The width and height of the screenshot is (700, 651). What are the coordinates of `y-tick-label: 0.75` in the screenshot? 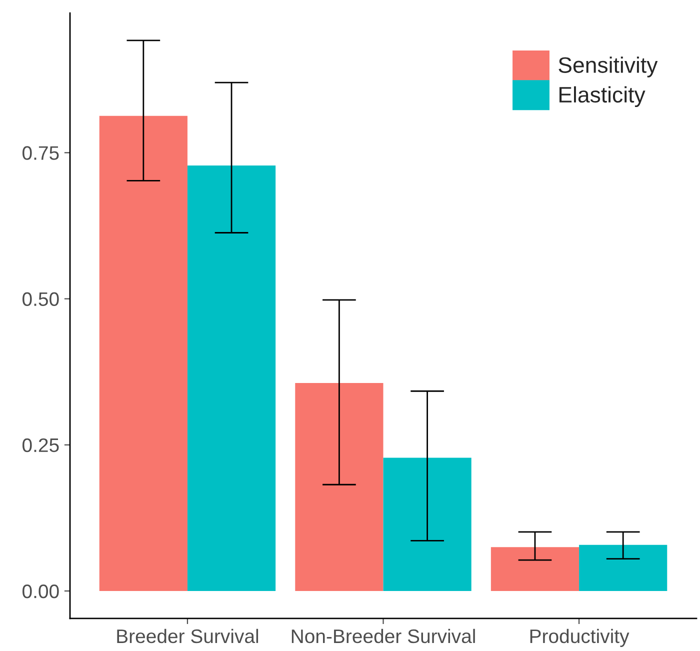 It's located at (40, 153).